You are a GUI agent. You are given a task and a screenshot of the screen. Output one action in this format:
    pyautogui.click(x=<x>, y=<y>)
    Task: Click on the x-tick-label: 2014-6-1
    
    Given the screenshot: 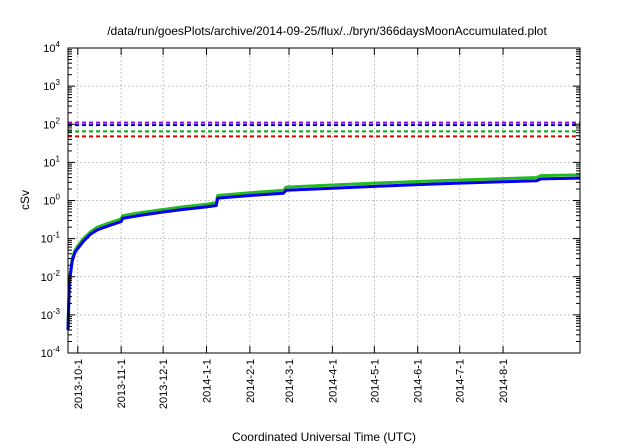 What is the action you would take?
    pyautogui.click(x=419, y=381)
    